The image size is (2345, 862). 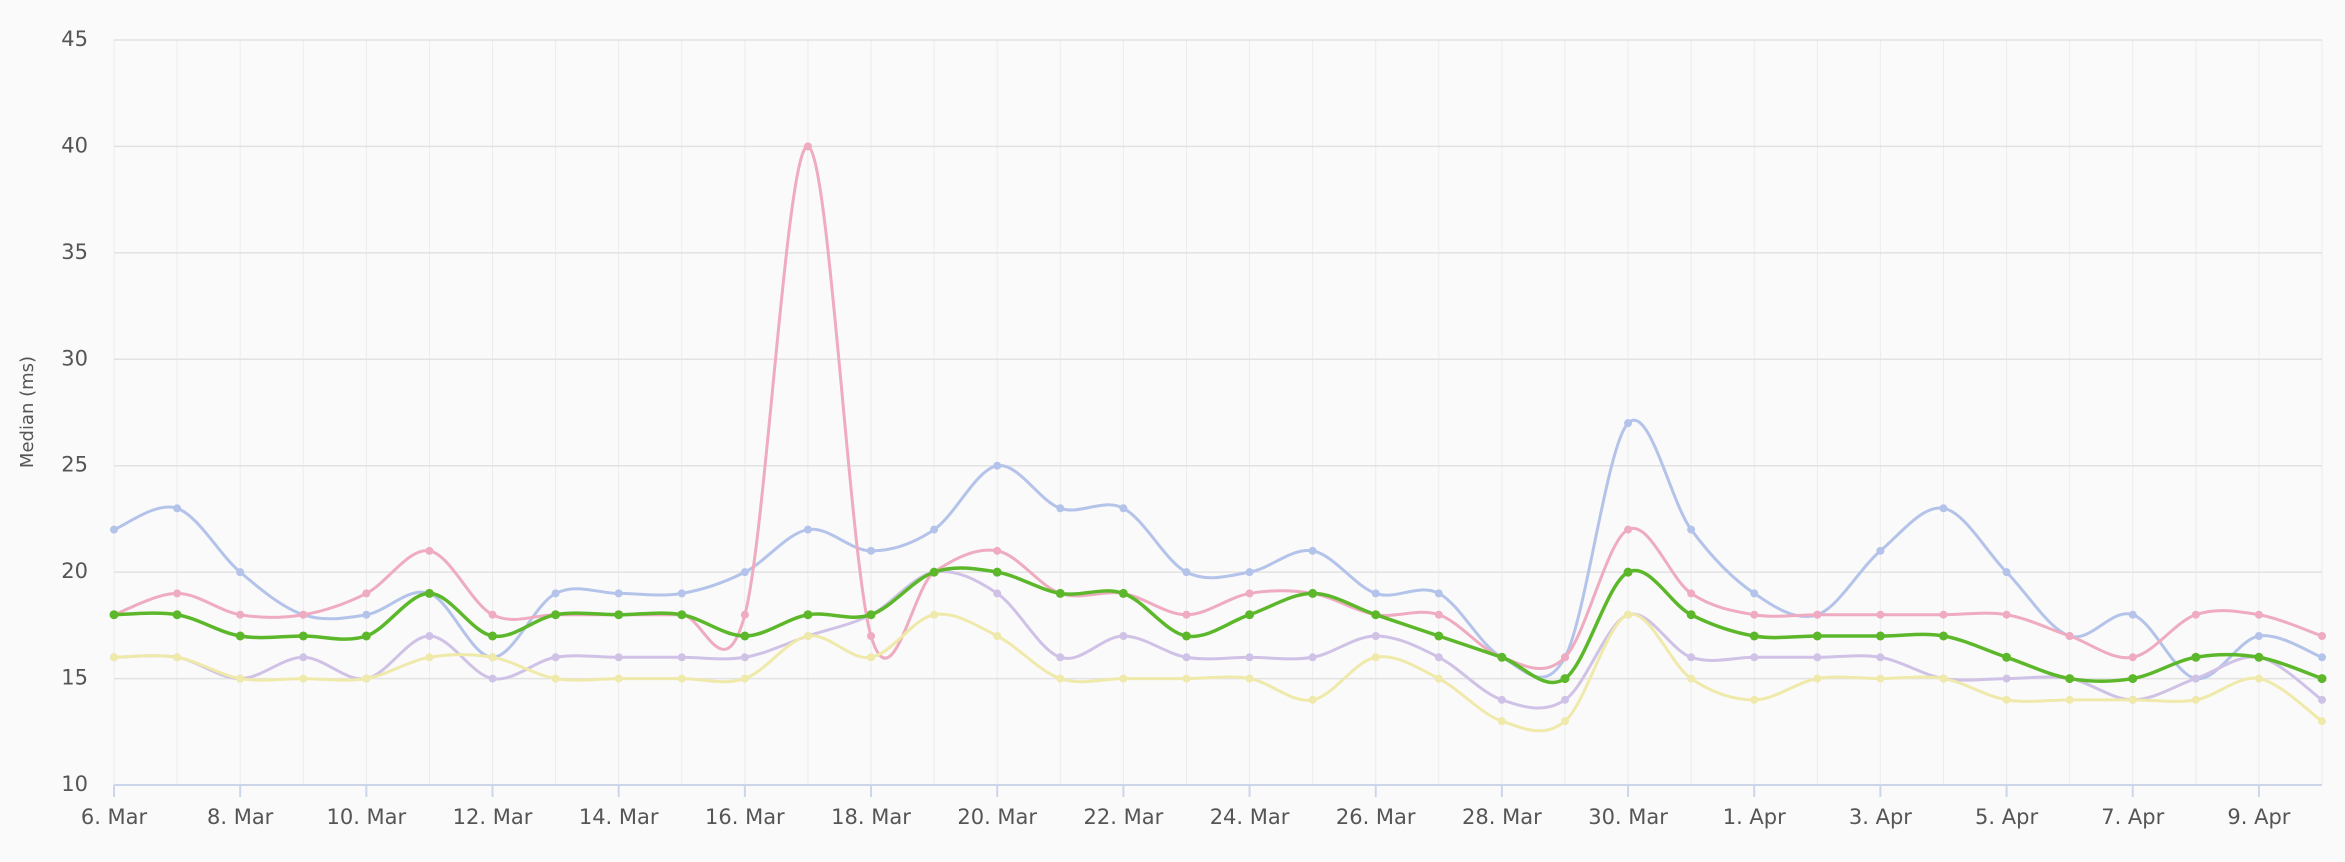 What do you see at coordinates (2006, 817) in the screenshot?
I see `x-tick-label: 5. Apr` at bounding box center [2006, 817].